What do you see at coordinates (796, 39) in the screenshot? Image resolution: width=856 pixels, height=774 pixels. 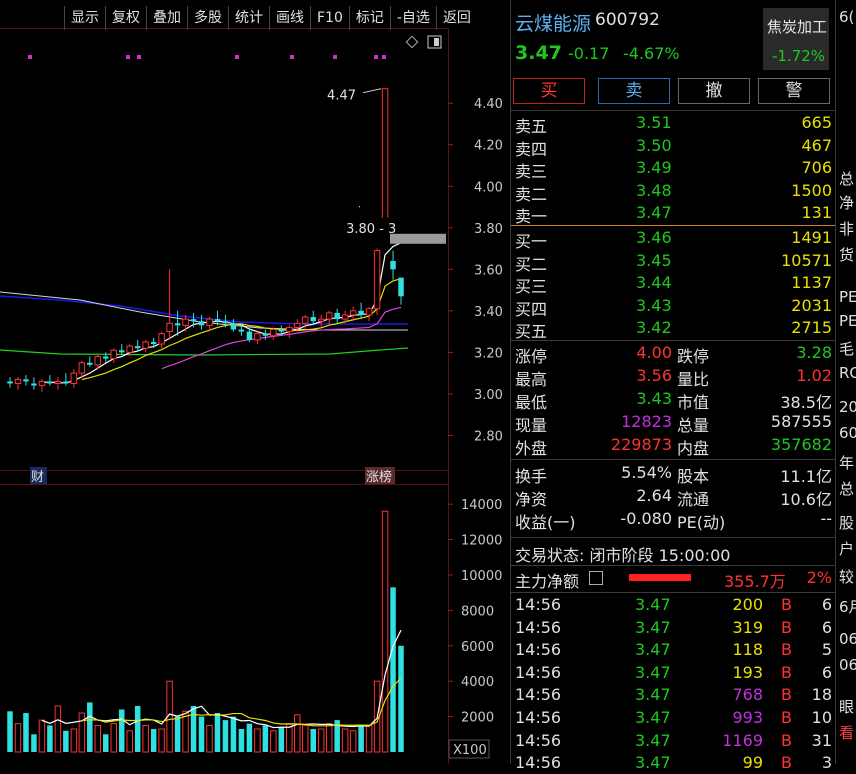 I see `sector-badge: 焦炭加工 -1.72%` at bounding box center [796, 39].